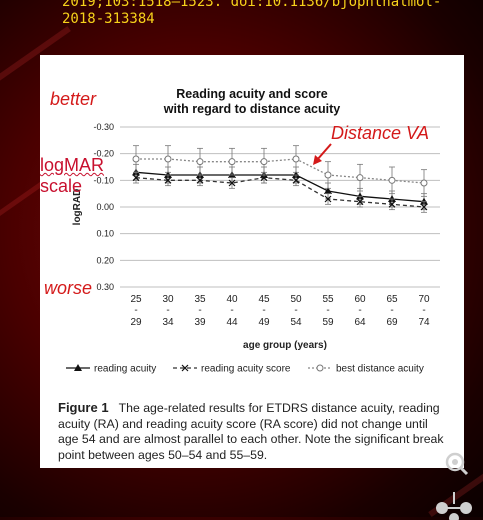  I want to click on x-axis-label: age group (years), so click(285, 345).